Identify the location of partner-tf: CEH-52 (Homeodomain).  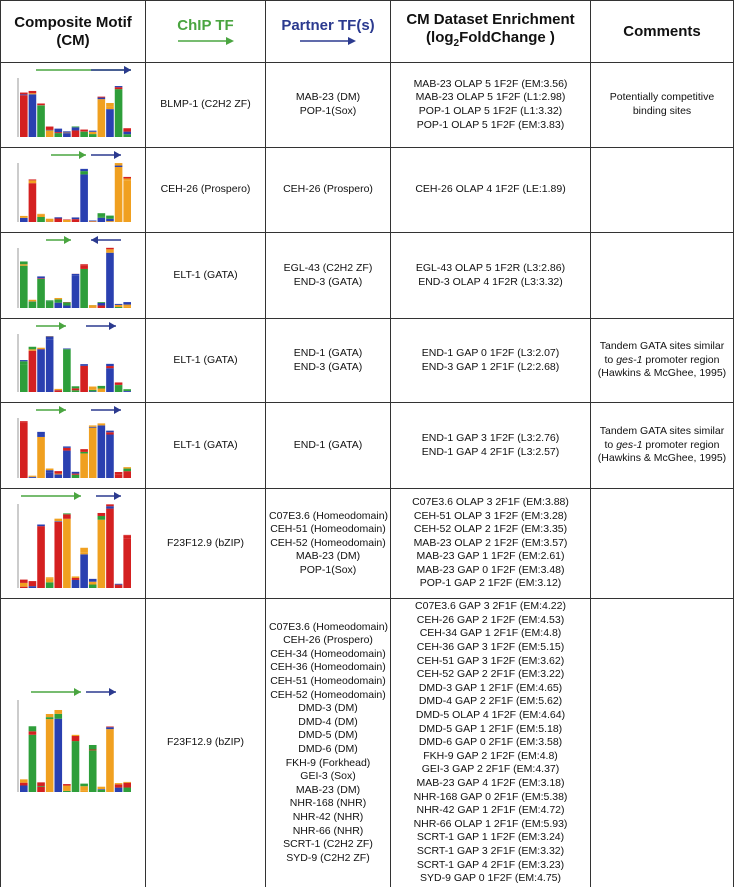
(328, 694).